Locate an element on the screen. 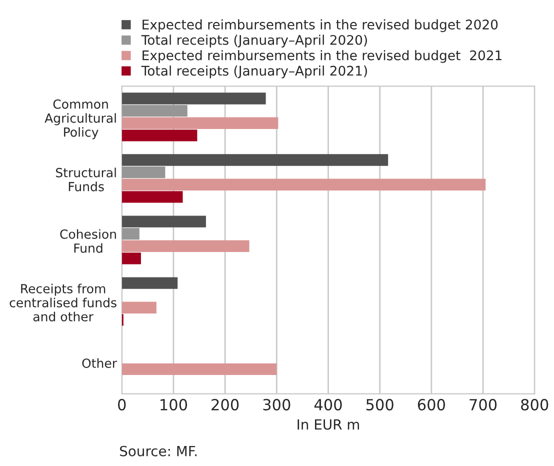 The image size is (554, 466). x-tick-label: 100 is located at coordinates (174, 404).